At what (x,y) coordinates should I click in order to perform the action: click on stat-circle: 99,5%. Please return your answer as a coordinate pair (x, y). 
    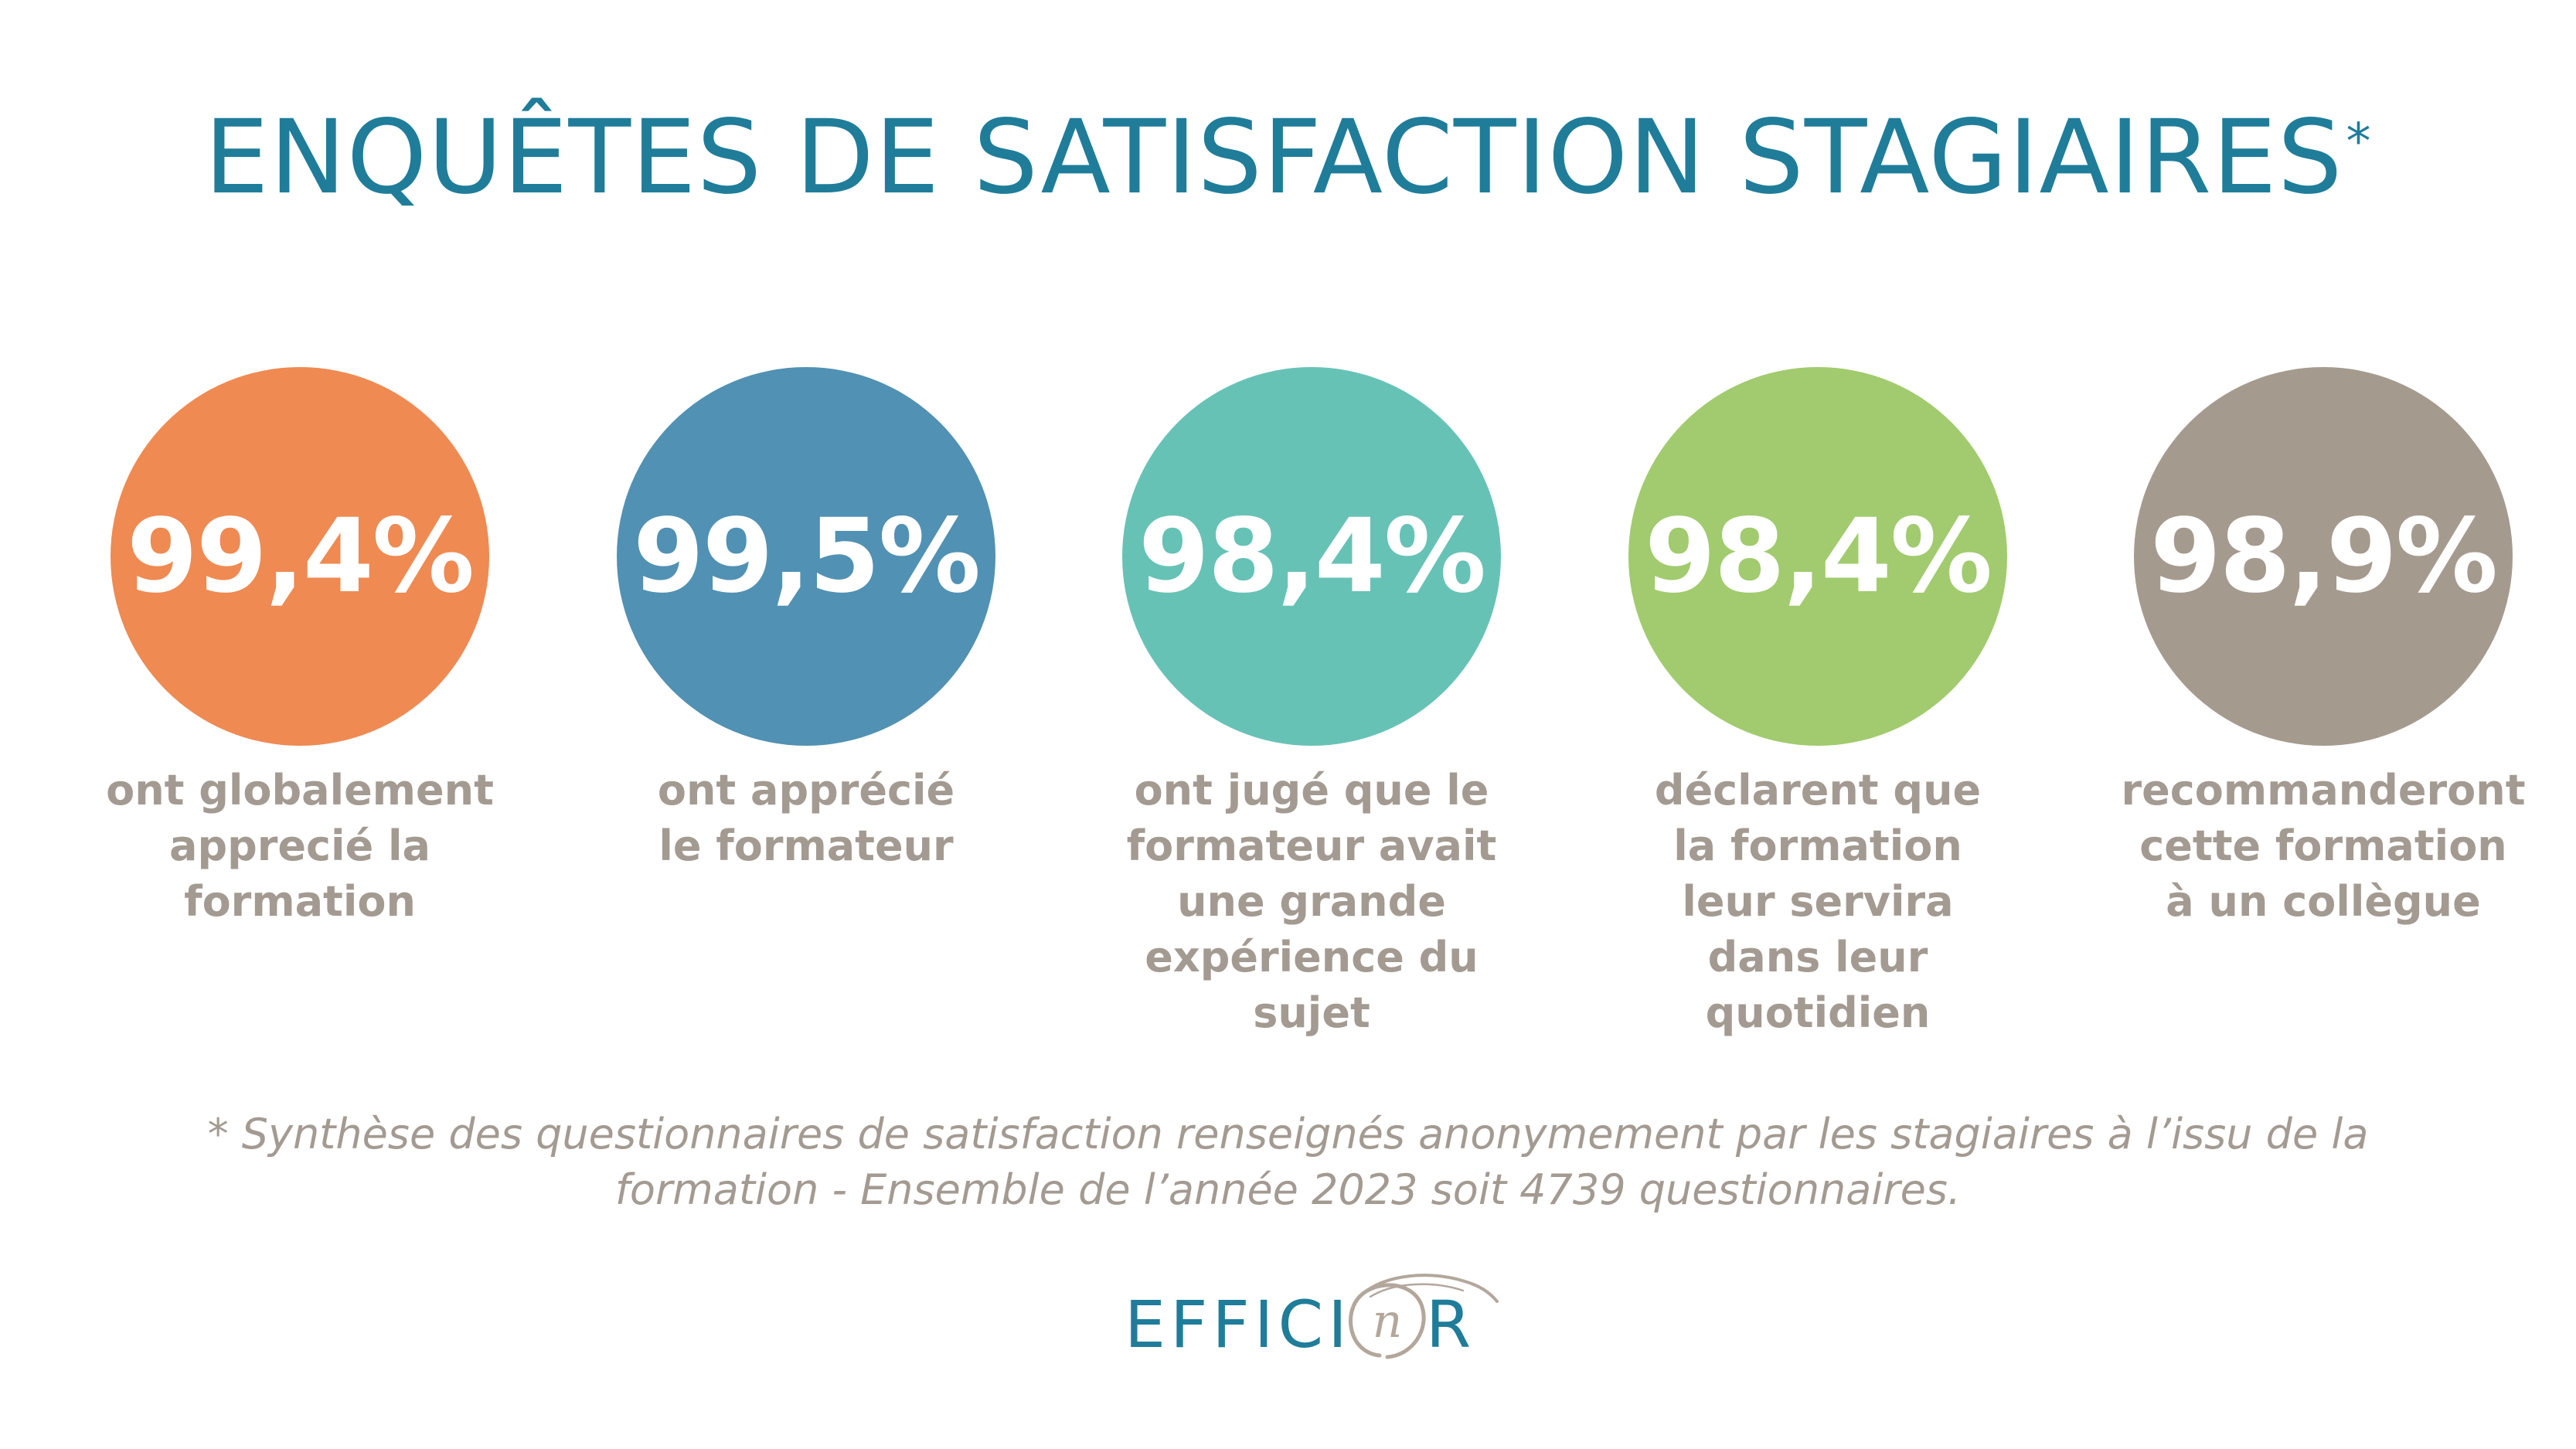
    Looking at the image, I should click on (806, 556).